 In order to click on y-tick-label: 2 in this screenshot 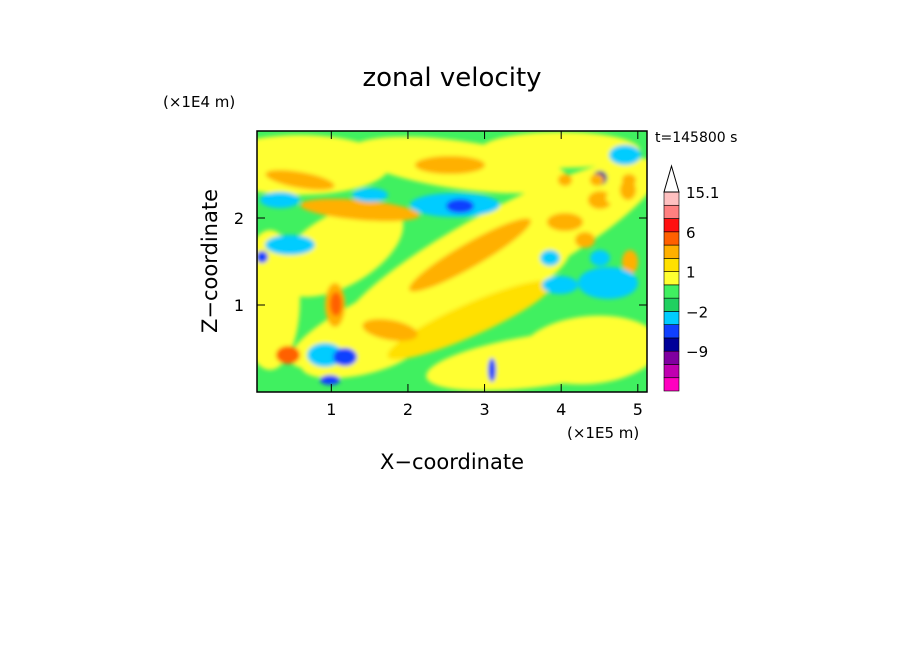, I will do `click(239, 218)`.